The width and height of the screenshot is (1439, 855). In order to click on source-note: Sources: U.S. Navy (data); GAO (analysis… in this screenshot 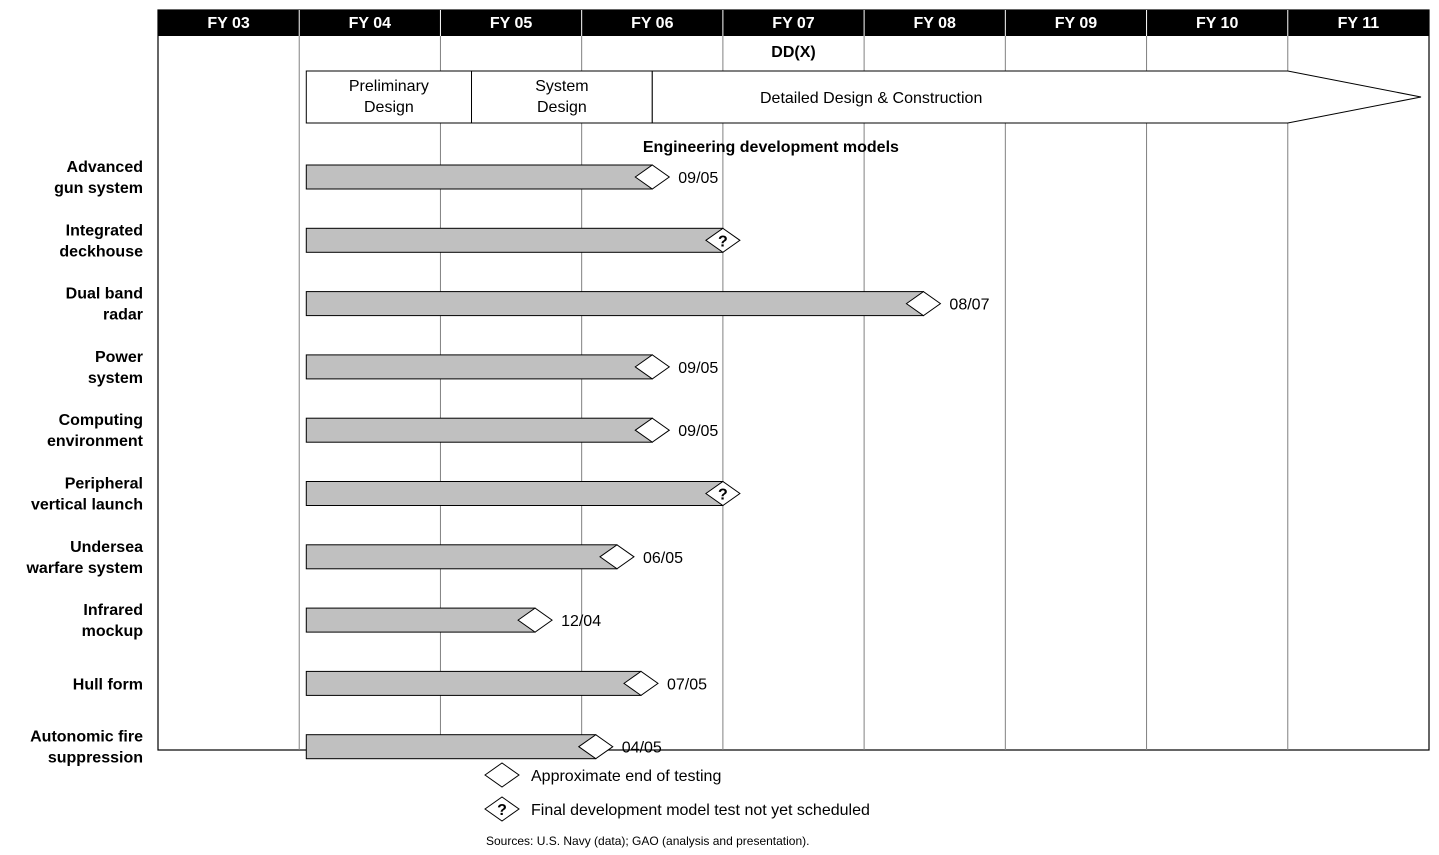, I will do `click(647, 841)`.